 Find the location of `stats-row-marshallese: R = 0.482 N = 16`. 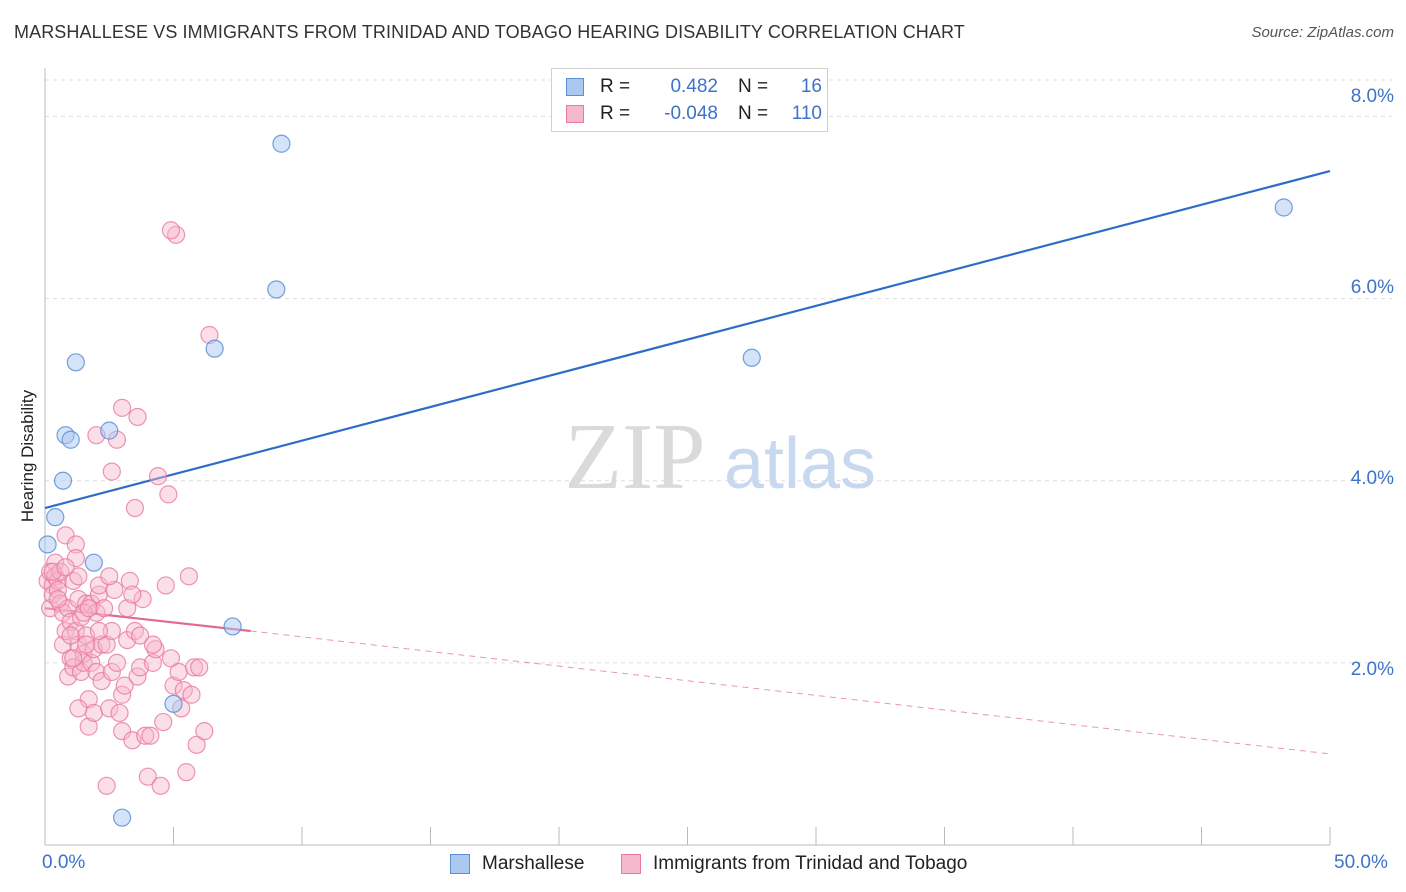

stats-row-marshallese: R = 0.482 N = 16 is located at coordinates (694, 87).